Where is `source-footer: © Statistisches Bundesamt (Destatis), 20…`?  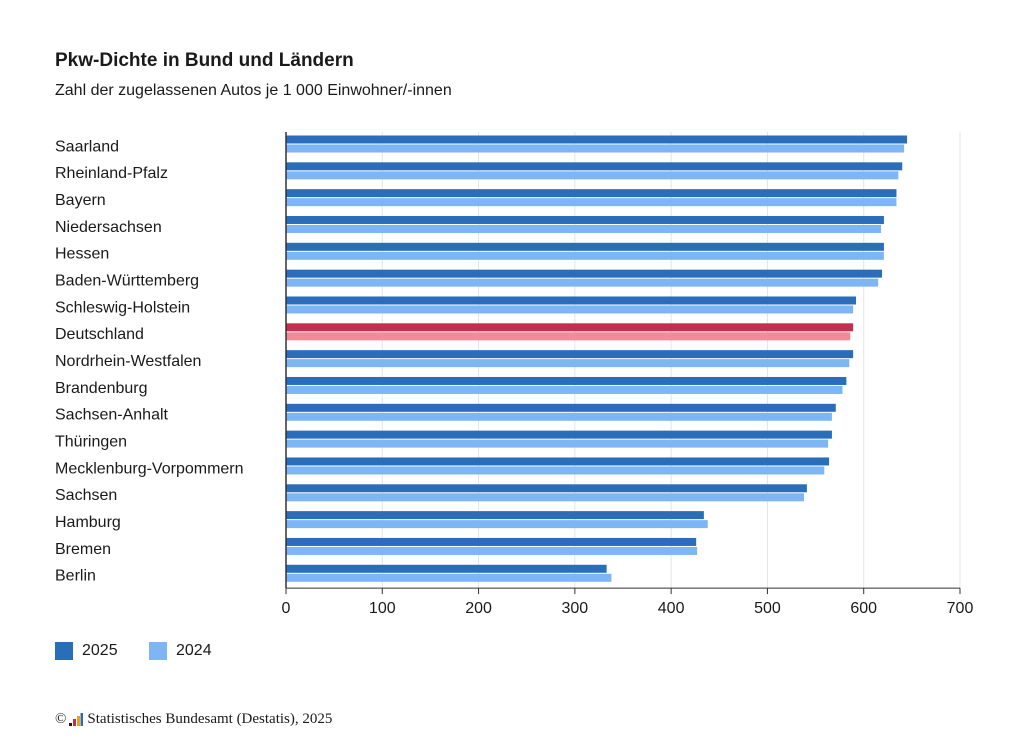
source-footer: © Statistisches Bundesamt (Destatis), 20… is located at coordinates (193, 719).